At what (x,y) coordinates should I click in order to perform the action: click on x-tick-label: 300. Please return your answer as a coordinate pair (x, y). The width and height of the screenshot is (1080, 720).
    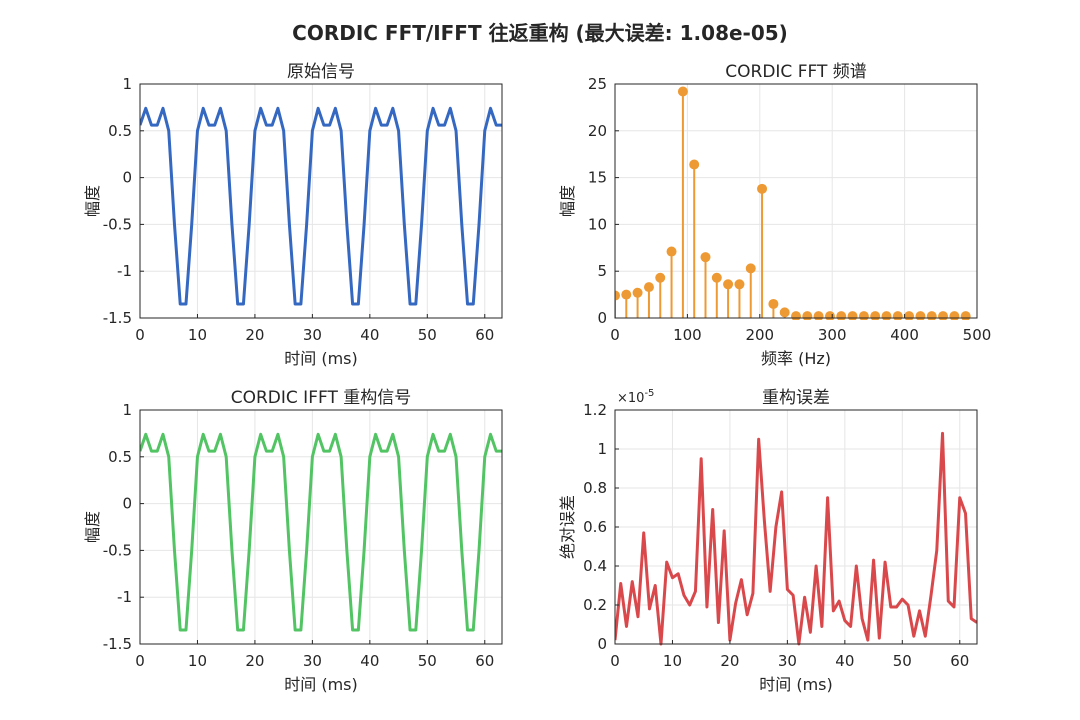
    Looking at the image, I should click on (832, 335).